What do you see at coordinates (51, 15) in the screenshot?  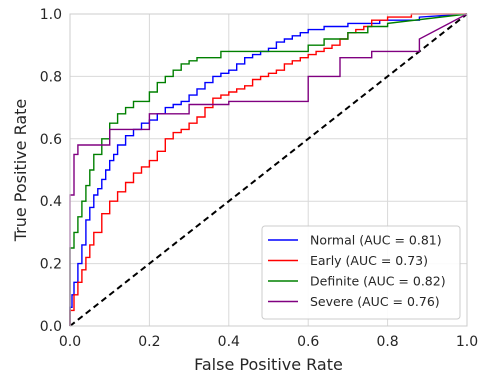 I see `y-tick-label: 1.0` at bounding box center [51, 15].